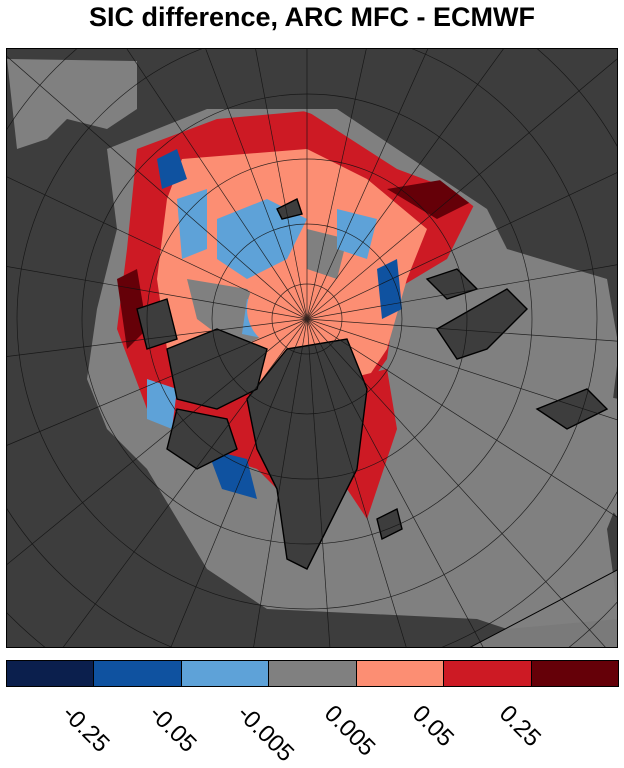 The height and width of the screenshot is (768, 624). I want to click on colorbar, so click(312, 673).